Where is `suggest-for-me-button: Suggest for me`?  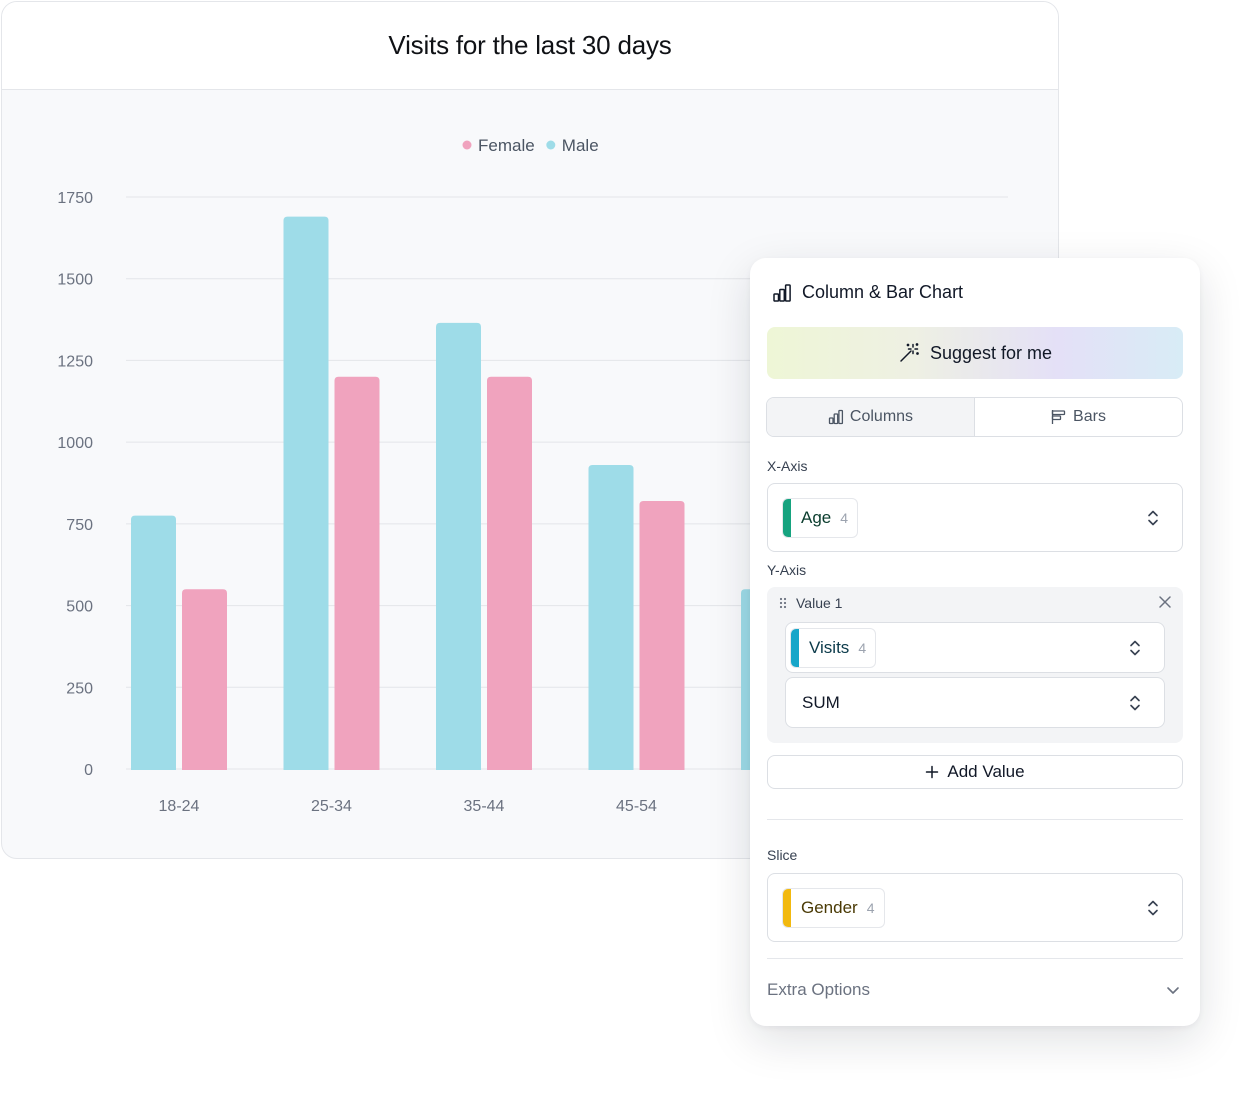 suggest-for-me-button: Suggest for me is located at coordinates (975, 353).